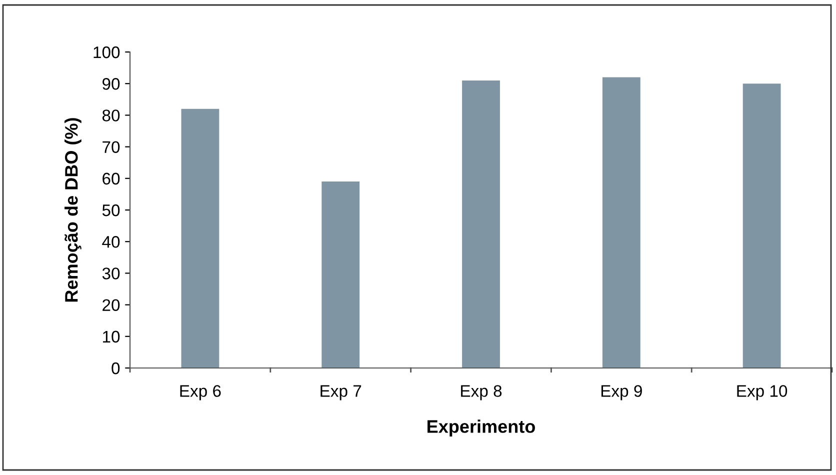 Image resolution: width=836 pixels, height=475 pixels. Describe the element at coordinates (111, 178) in the screenshot. I see `y-tick-label: 60` at that location.